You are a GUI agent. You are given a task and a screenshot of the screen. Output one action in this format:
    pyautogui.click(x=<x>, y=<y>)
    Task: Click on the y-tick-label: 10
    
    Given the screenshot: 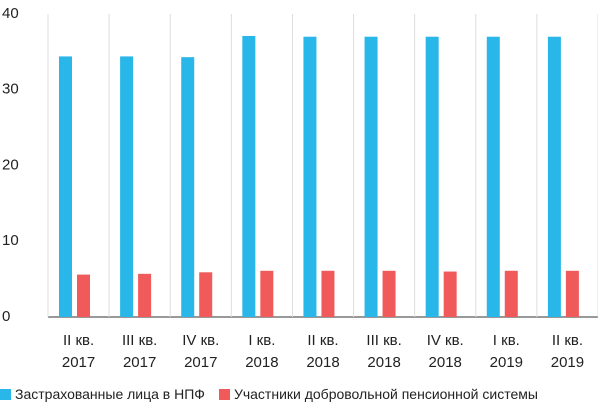 What is the action you would take?
    pyautogui.click(x=10, y=240)
    